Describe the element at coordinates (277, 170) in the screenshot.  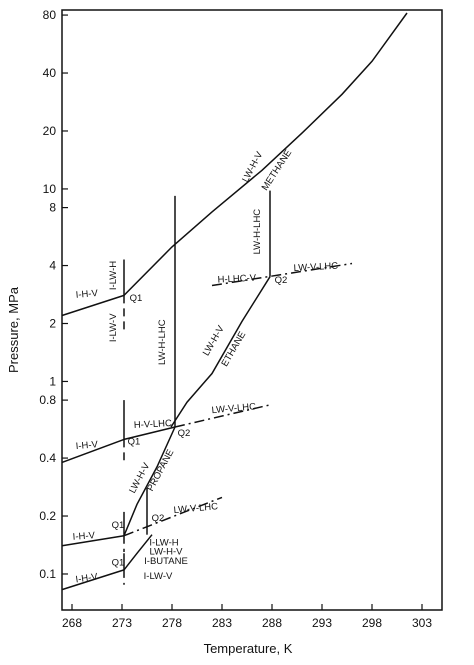
I see `curve-annotation: METHANE` at that location.